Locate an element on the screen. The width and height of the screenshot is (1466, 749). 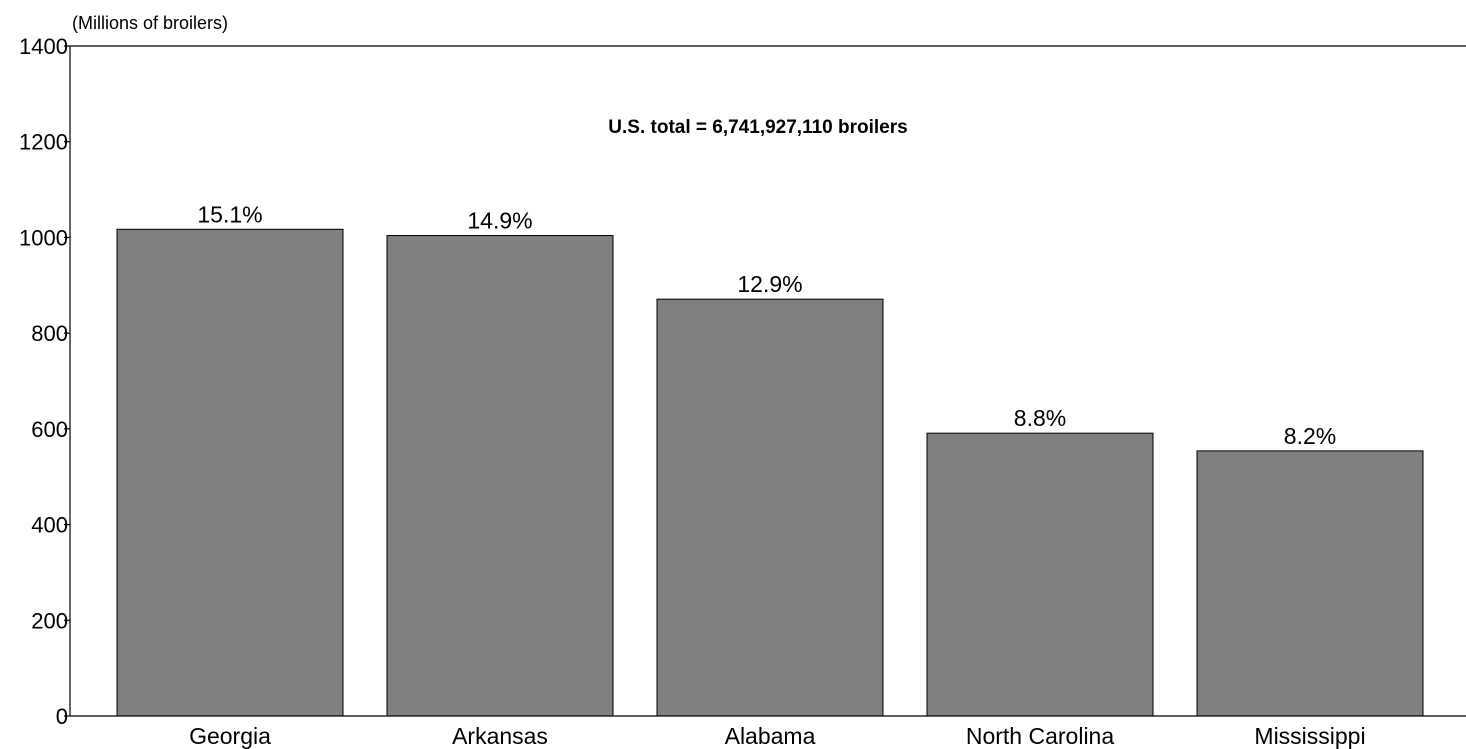
x-category-label: Alabama is located at coordinates (770, 736).